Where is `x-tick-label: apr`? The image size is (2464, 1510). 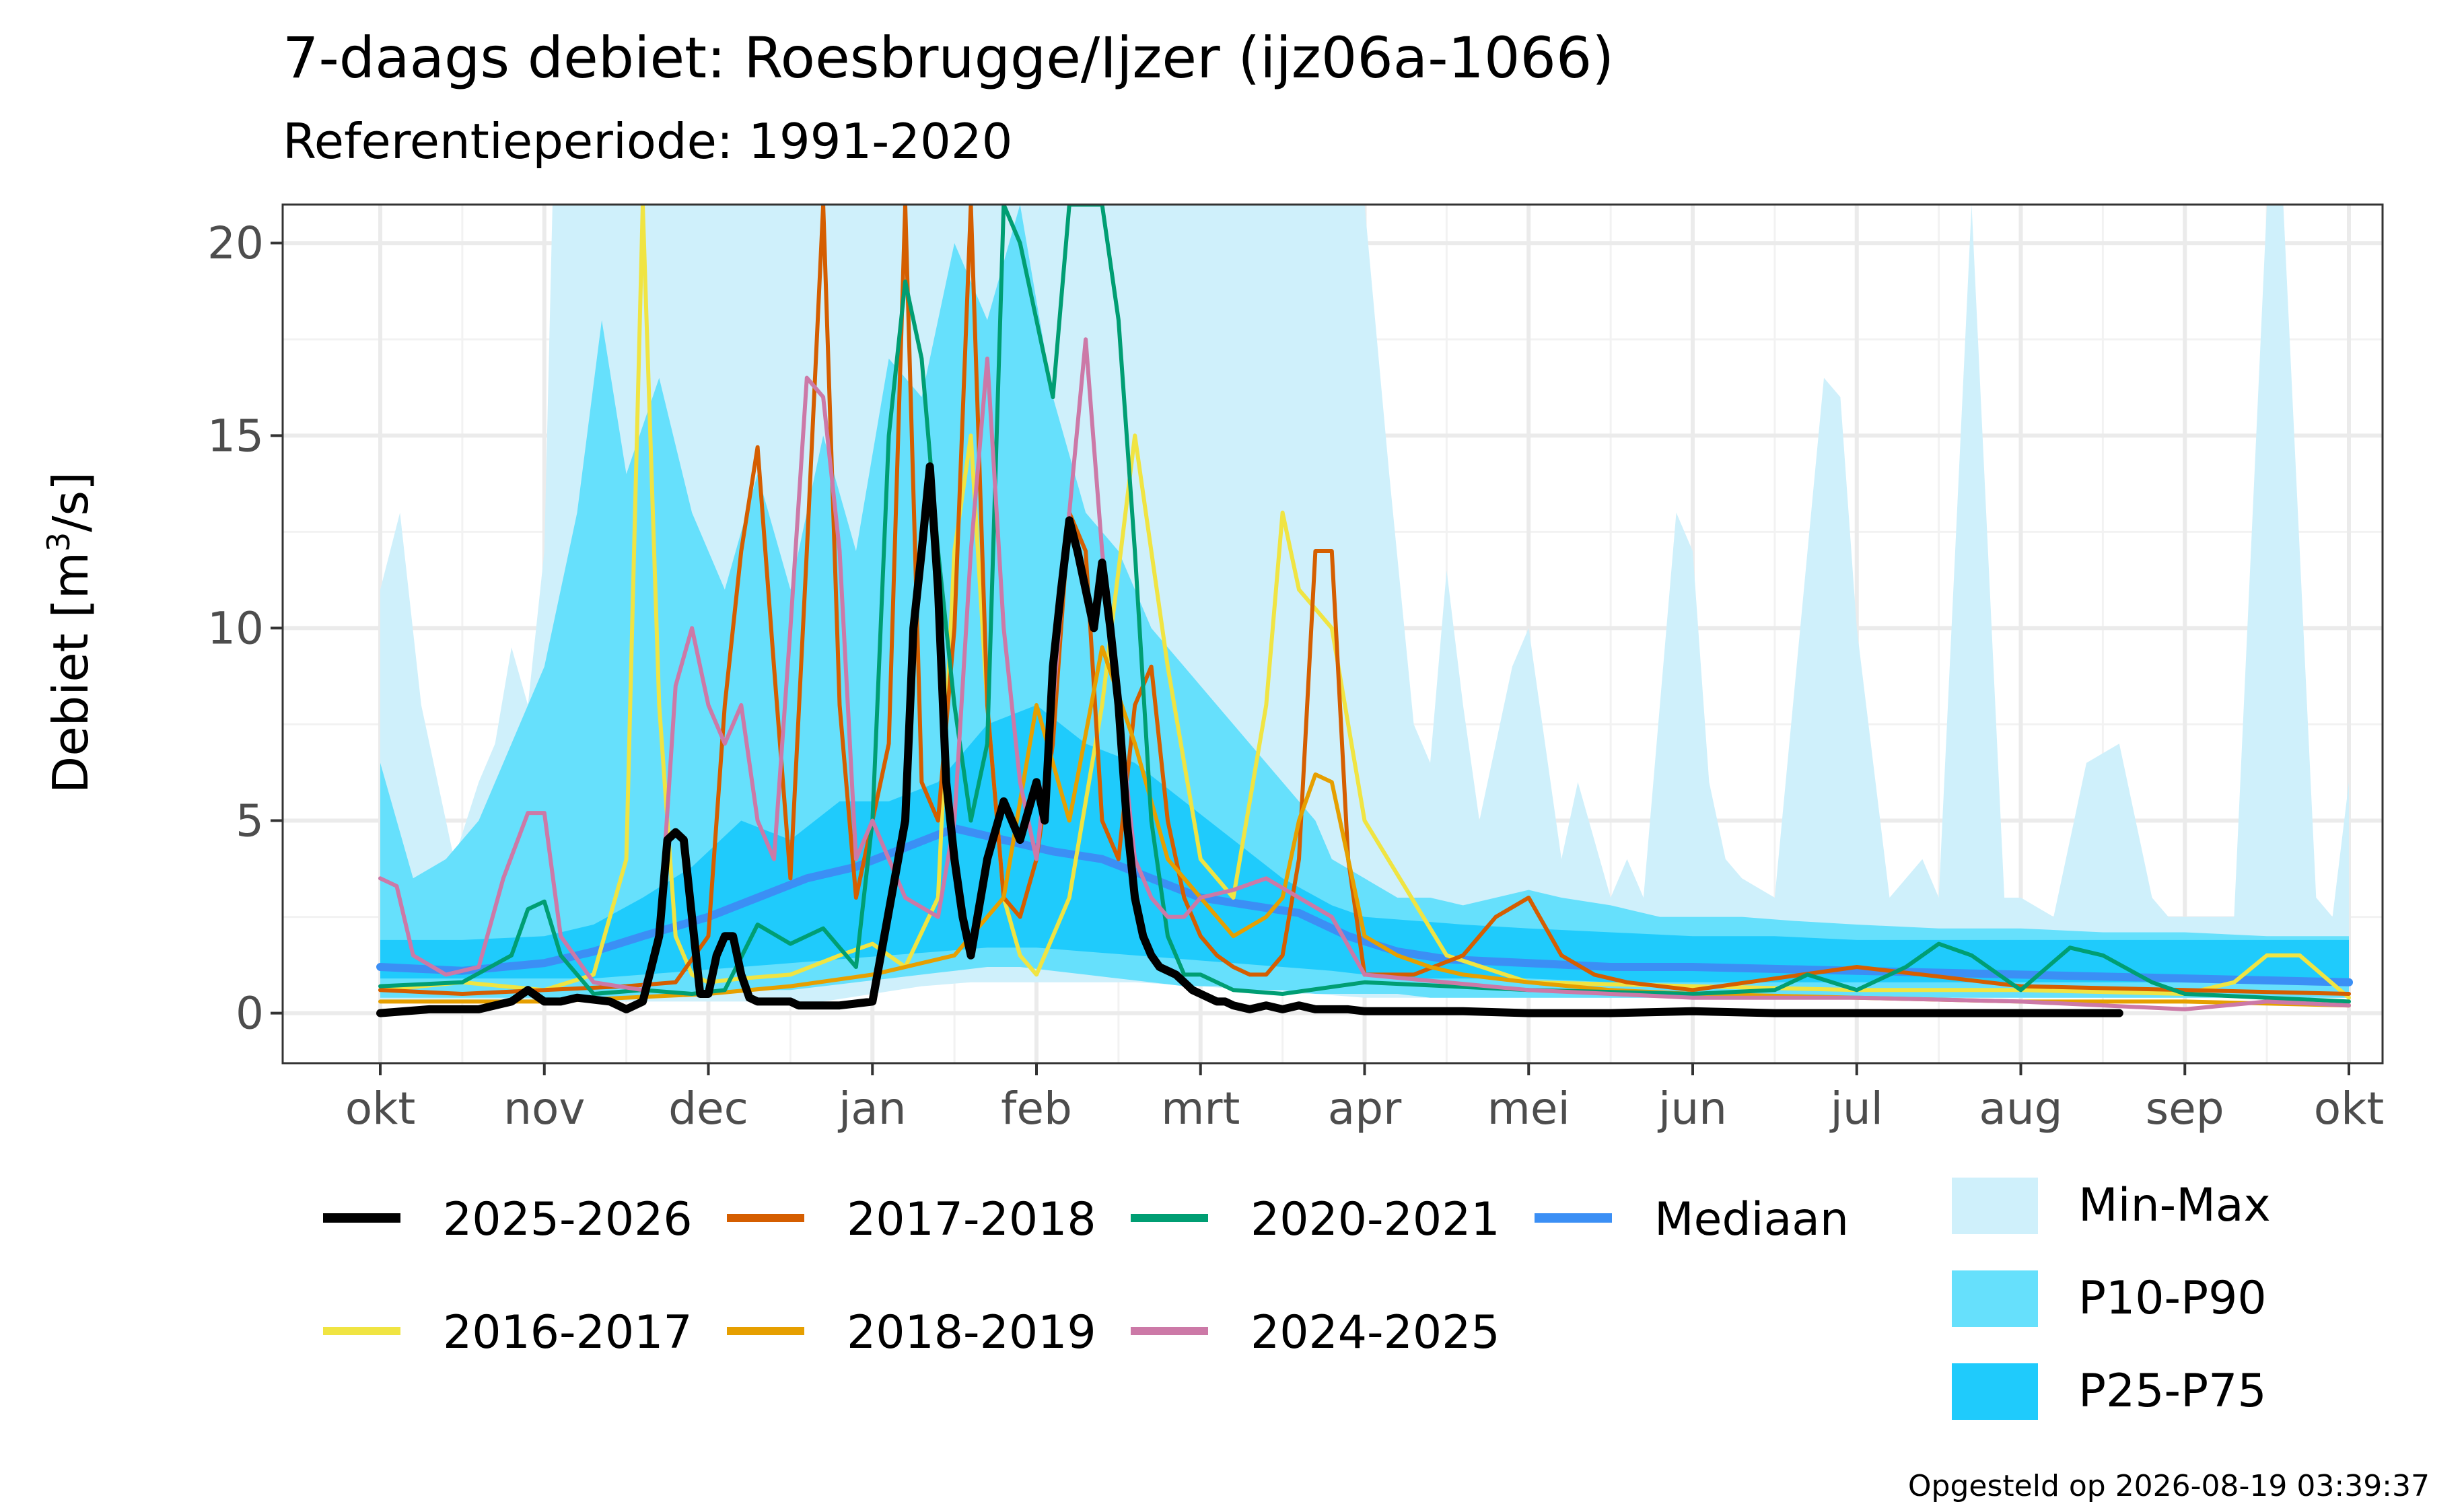
x-tick-label: apr is located at coordinates (1365, 1109).